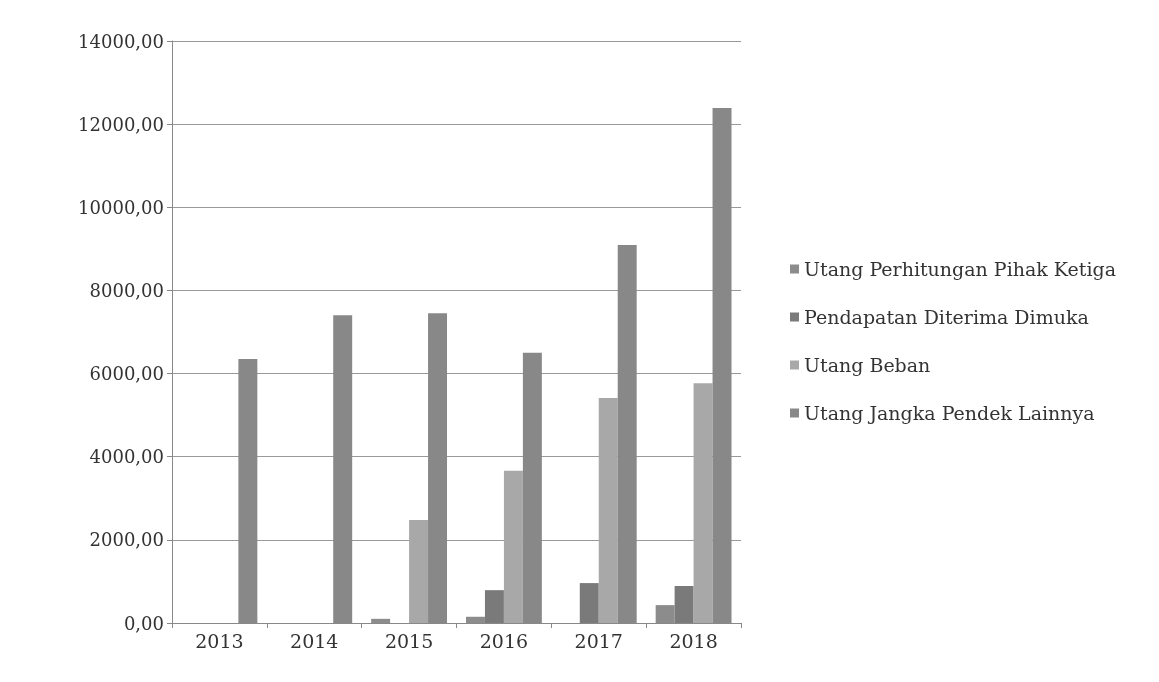 The width and height of the screenshot is (1159, 682). Describe the element at coordinates (960, 269) in the screenshot. I see `legend-label: Utang Perhitungan Pihak Ketiga` at that location.